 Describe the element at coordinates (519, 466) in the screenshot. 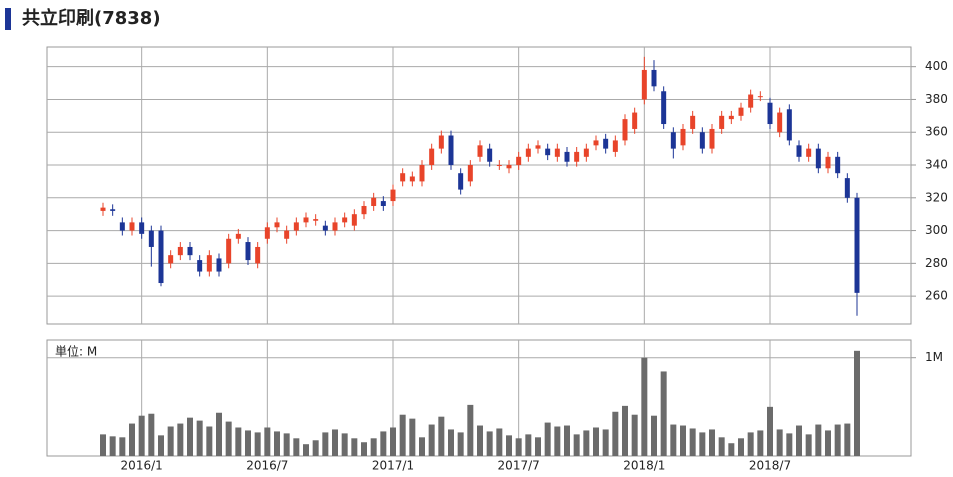

I see `x-tick-label: 2017/7` at that location.